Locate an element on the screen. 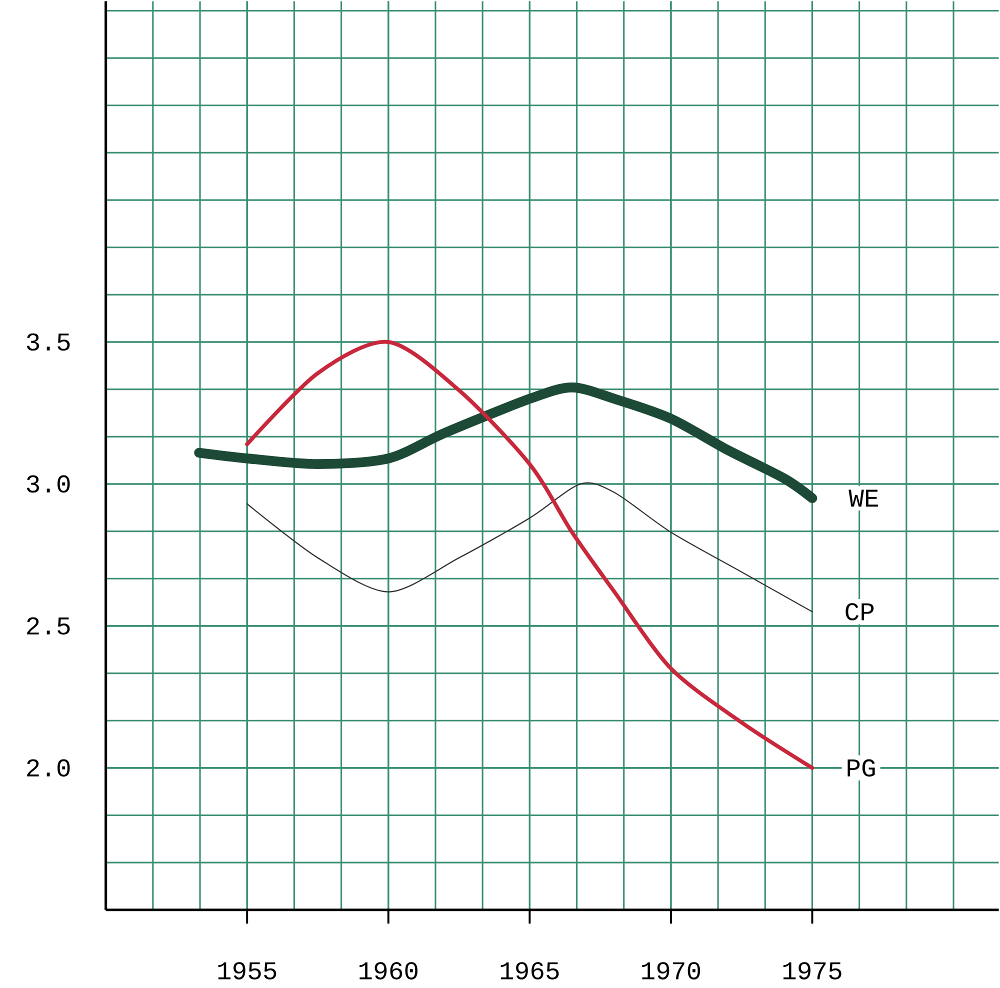 Image resolution: width=1000 pixels, height=988 pixels. x-tick-label: 1960 is located at coordinates (389, 971).